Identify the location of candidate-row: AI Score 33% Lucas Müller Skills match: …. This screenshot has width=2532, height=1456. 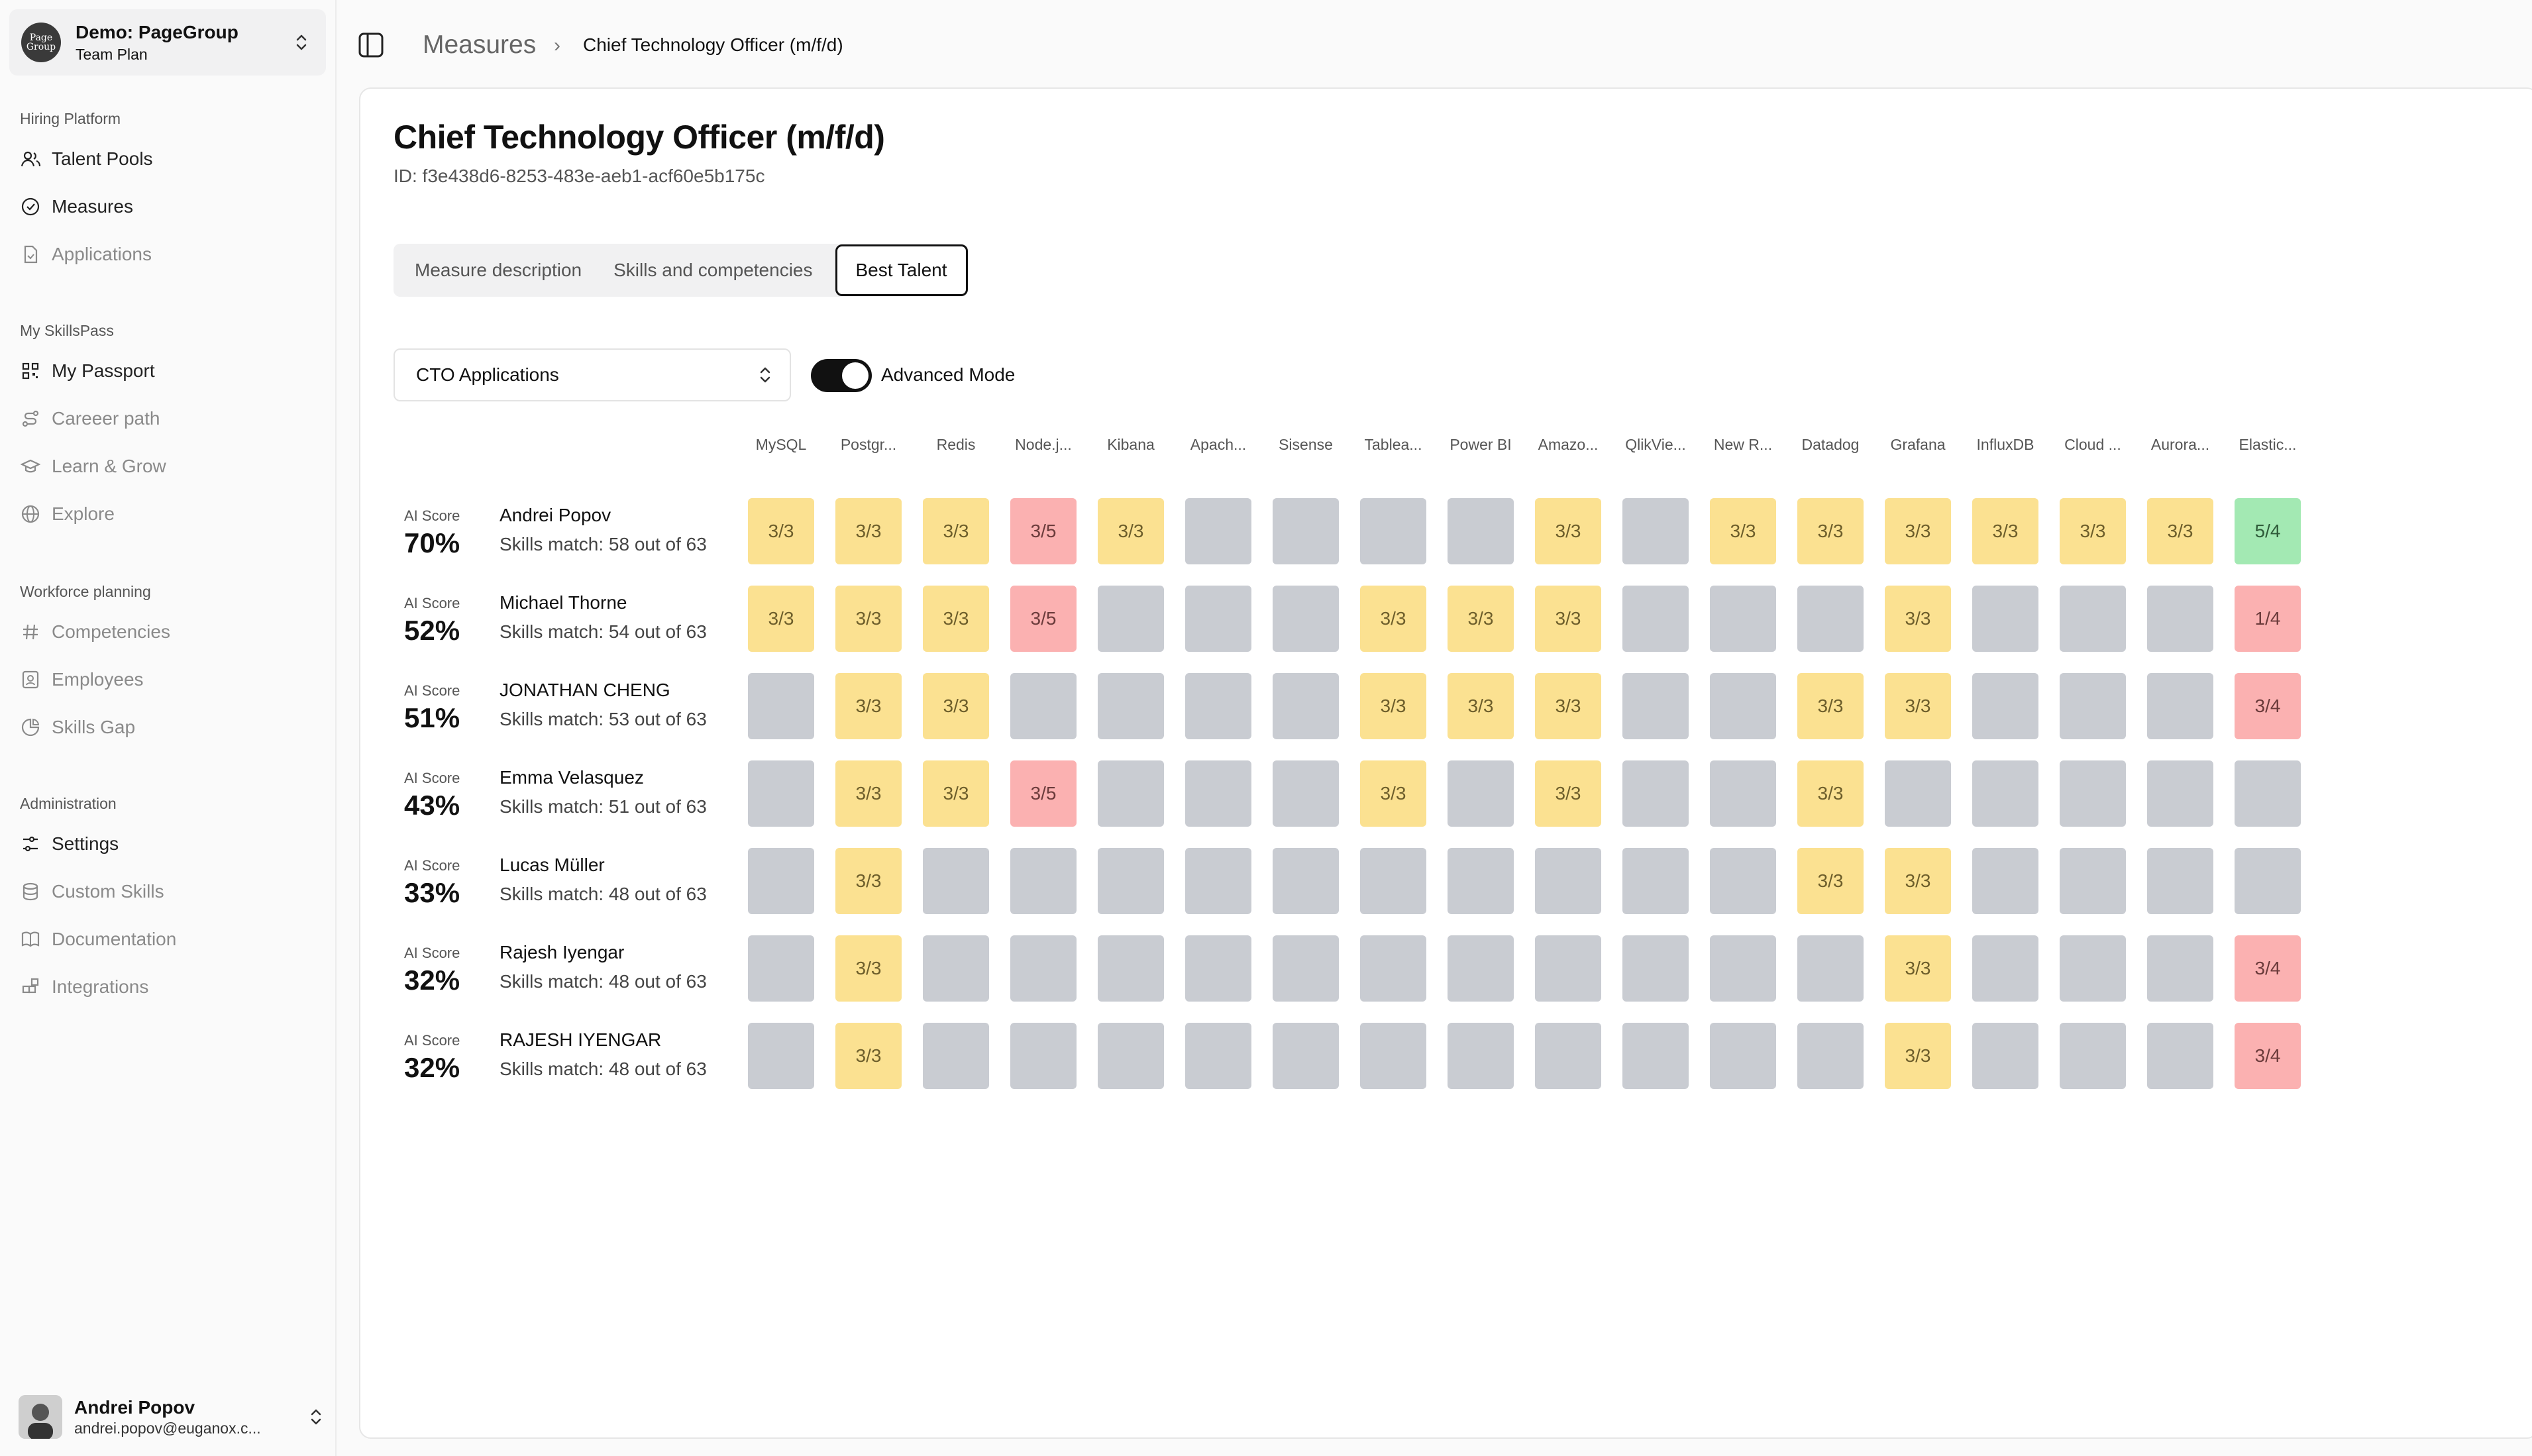
(566, 884).